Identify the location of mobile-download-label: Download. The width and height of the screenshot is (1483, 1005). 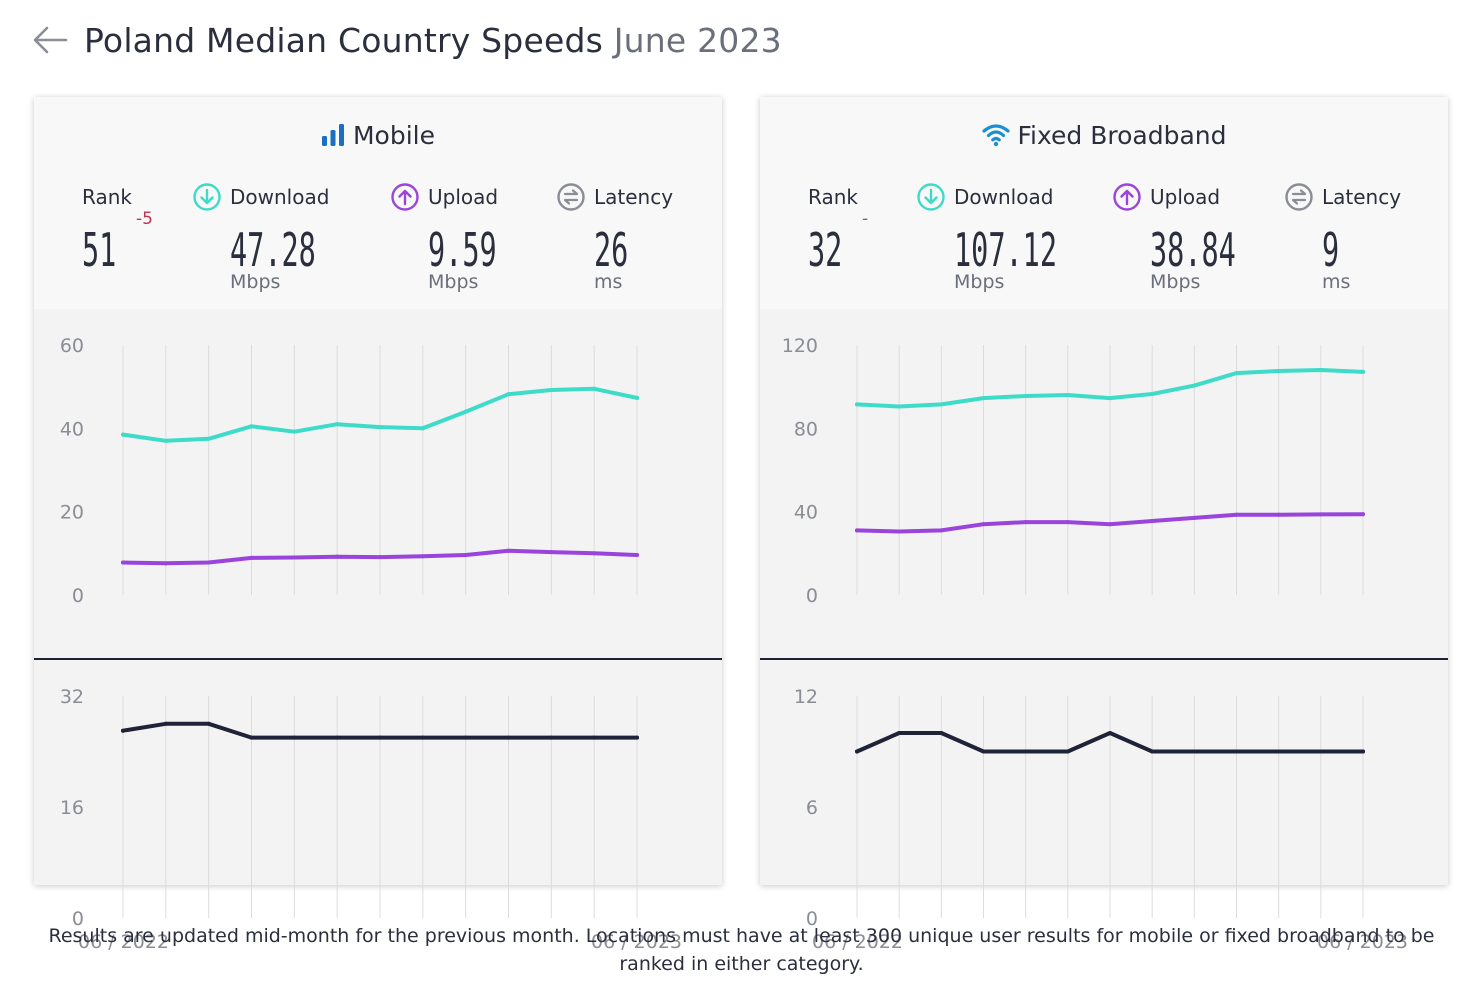
(280, 197).